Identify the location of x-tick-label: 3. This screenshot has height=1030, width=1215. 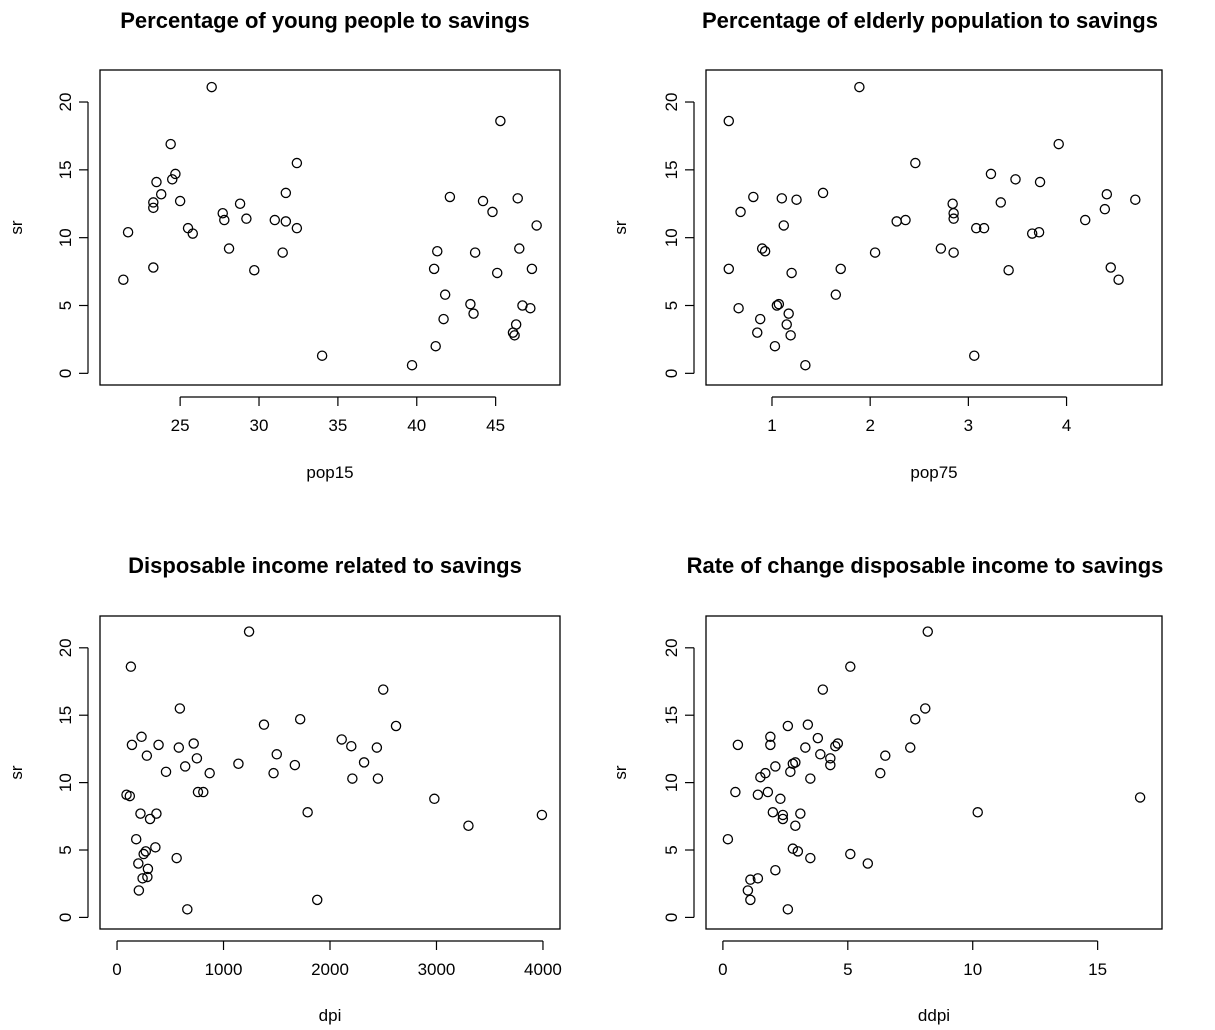
(968, 425).